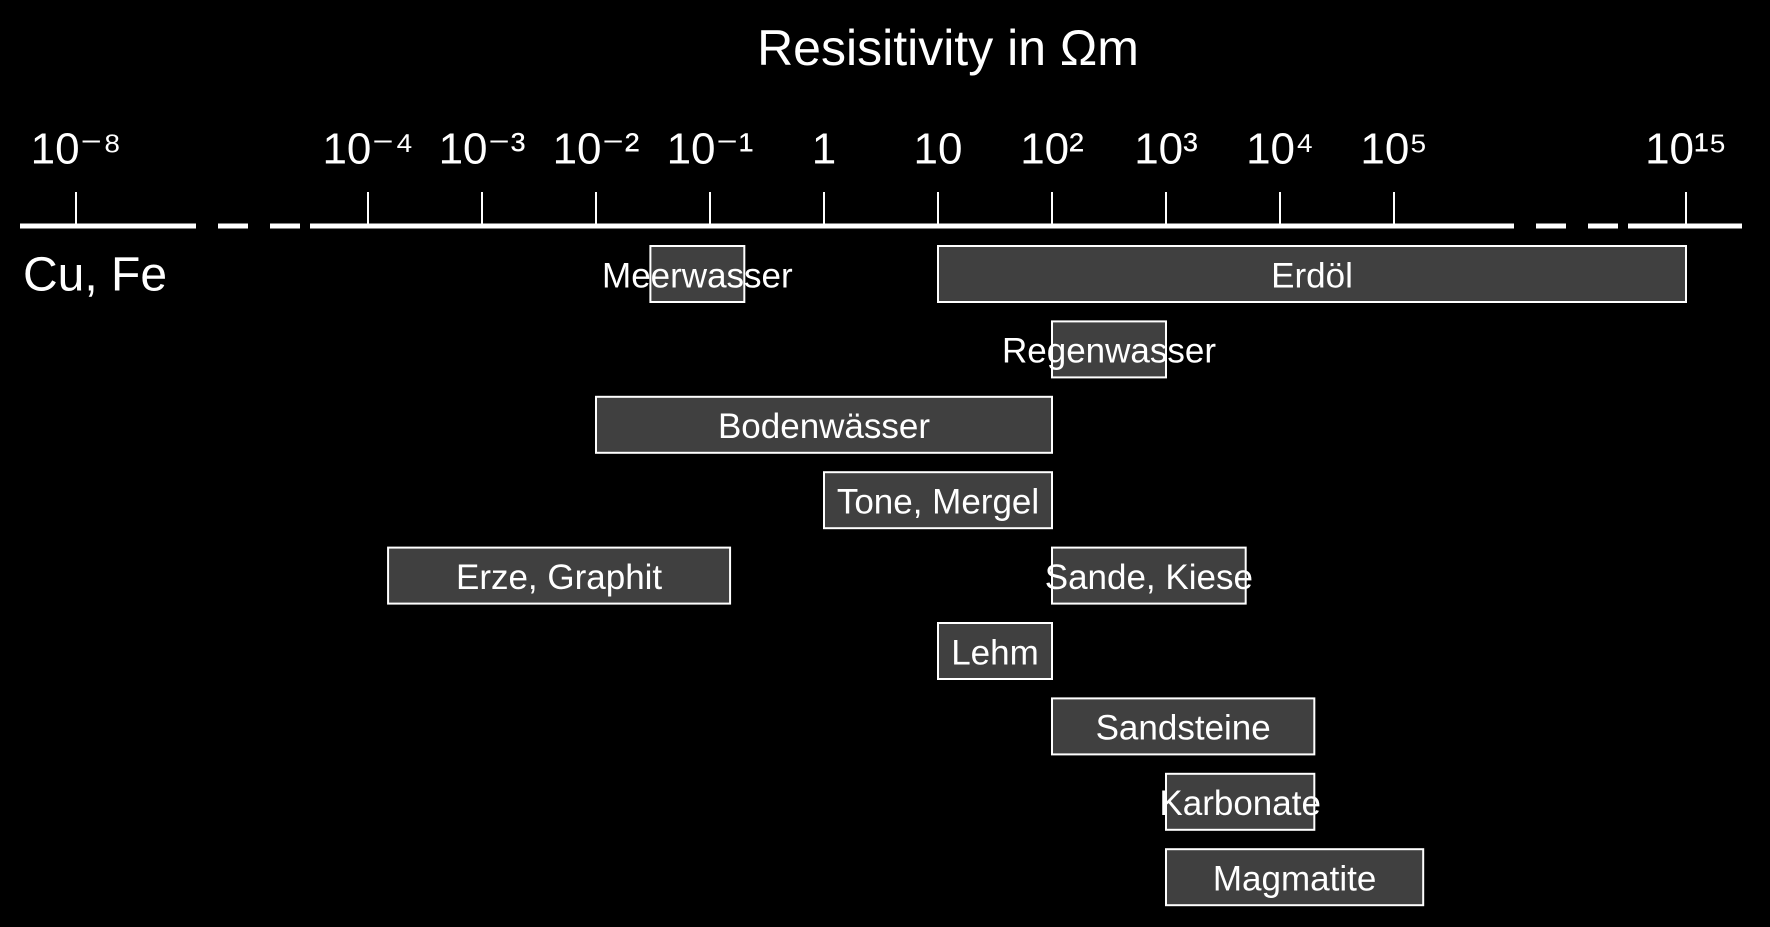 The image size is (1770, 927). Describe the element at coordinates (95, 275) in the screenshot. I see `annotation: Cu, Fe` at that location.